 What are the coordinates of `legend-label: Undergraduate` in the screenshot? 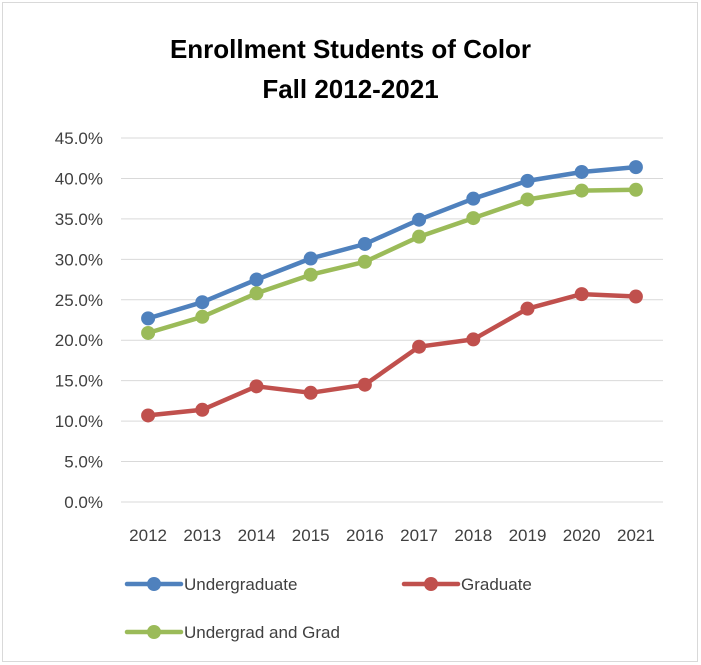 It's located at (240, 584).